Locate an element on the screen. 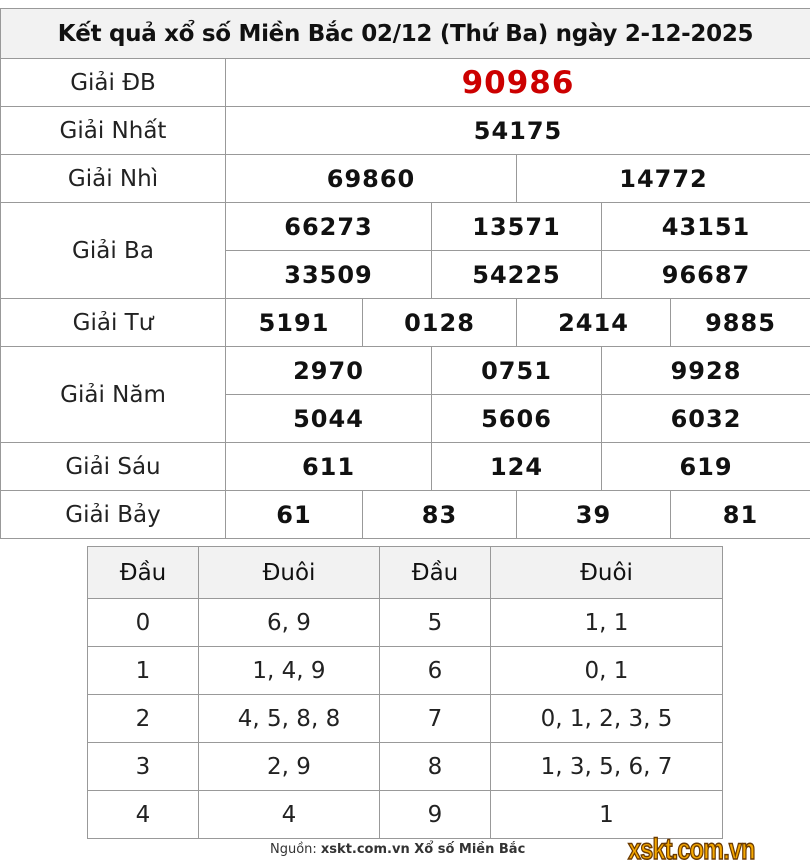 Image resolution: width=810 pixels, height=867 pixels. prize-label-nam: Giải Năm is located at coordinates (113, 394).